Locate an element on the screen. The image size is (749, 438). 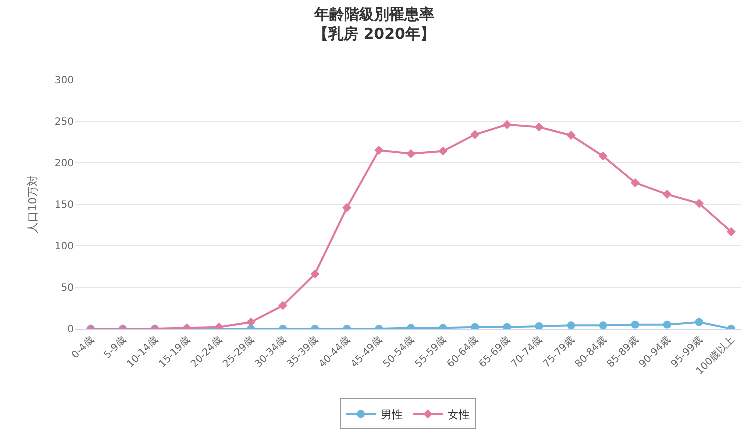
y-tick-label: 250 is located at coordinates (64, 122).